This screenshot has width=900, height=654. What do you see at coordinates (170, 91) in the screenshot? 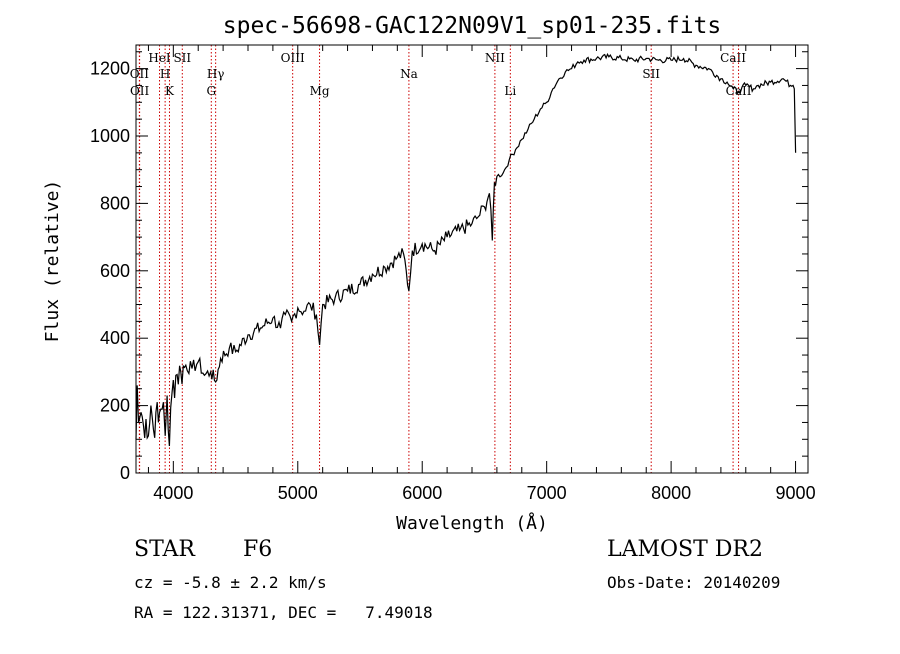
I see `spectral-line-label: K` at bounding box center [170, 91].